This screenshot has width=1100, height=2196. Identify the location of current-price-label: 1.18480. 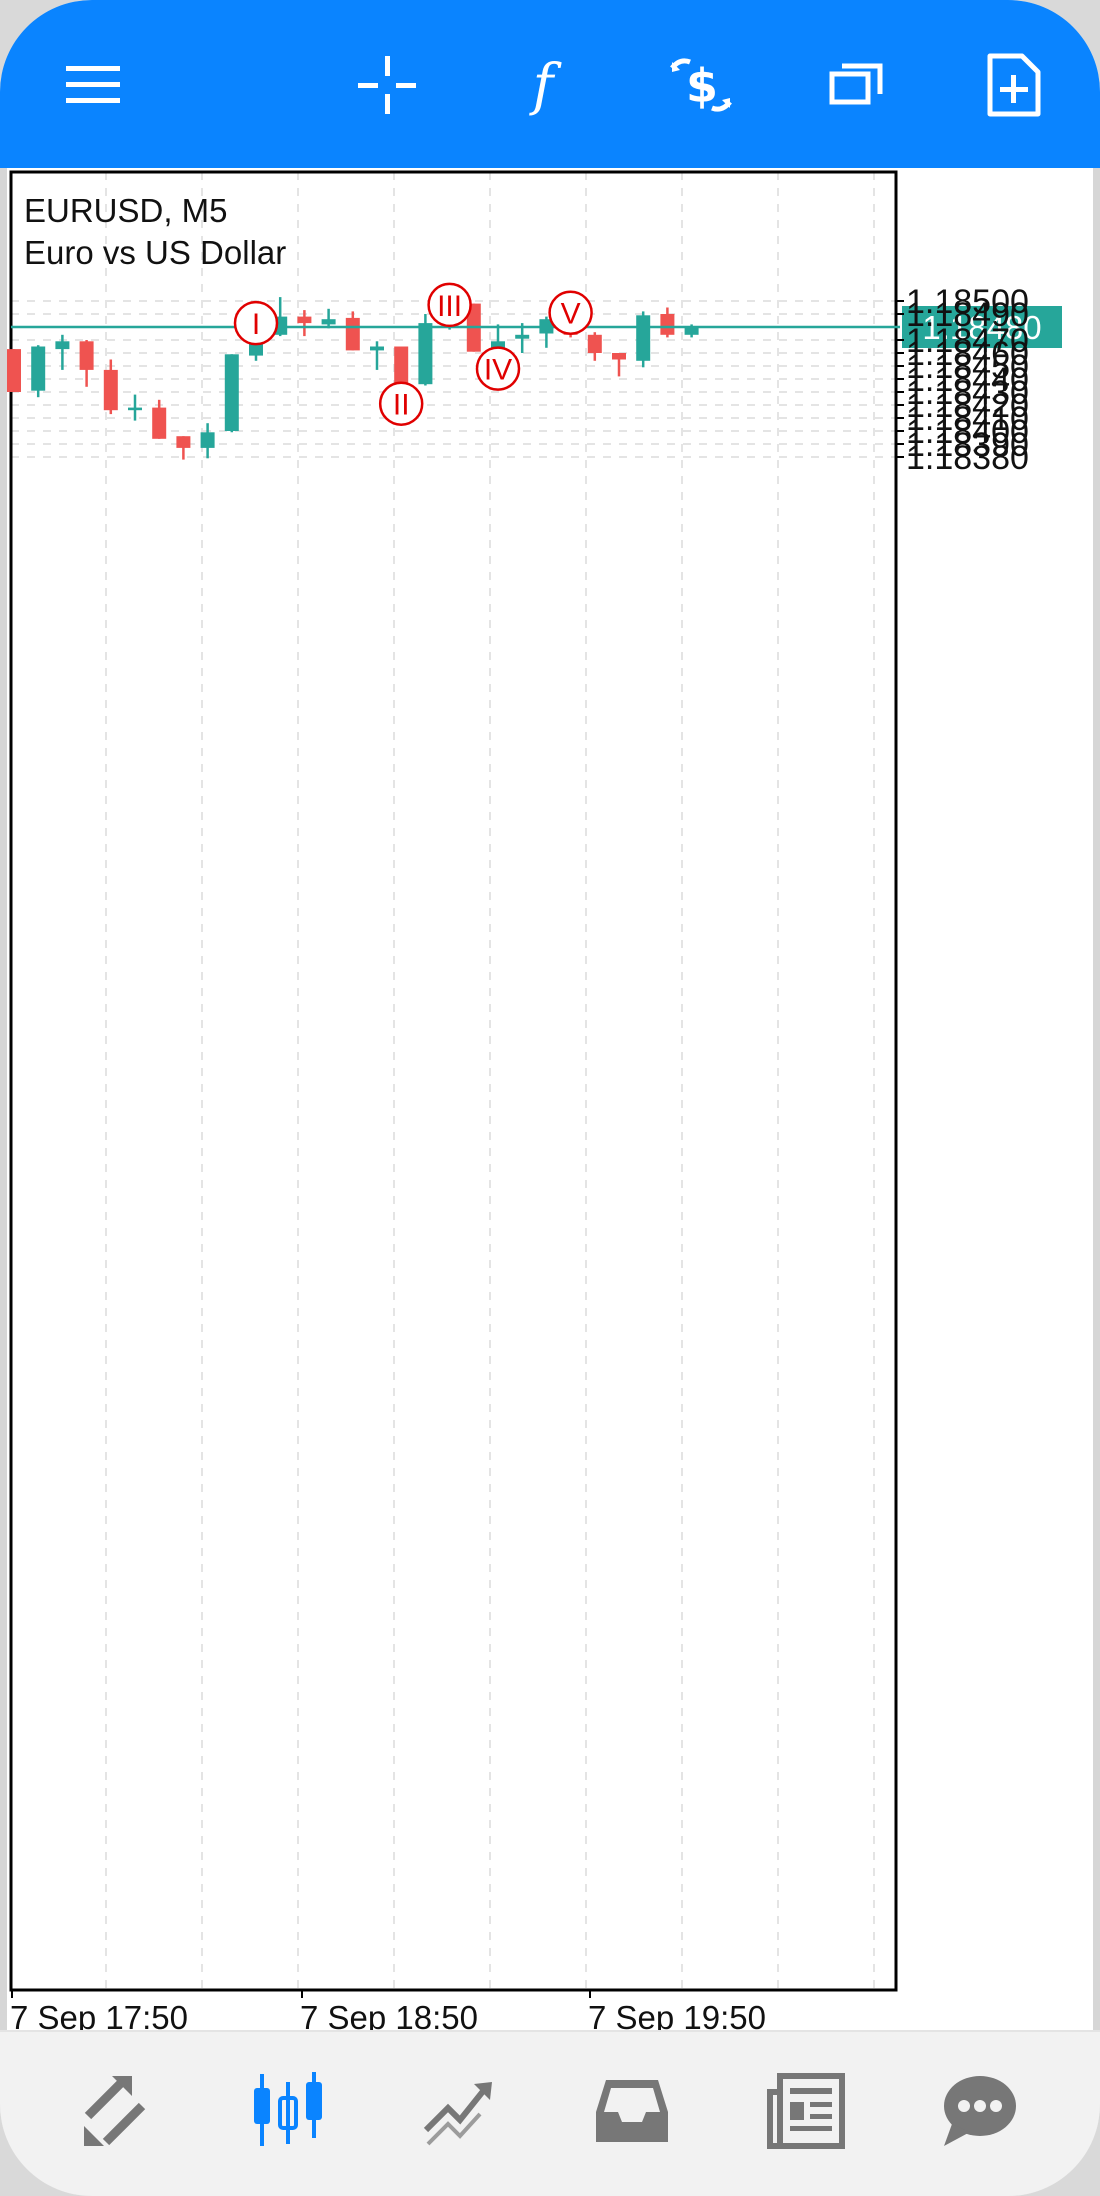
(981, 327).